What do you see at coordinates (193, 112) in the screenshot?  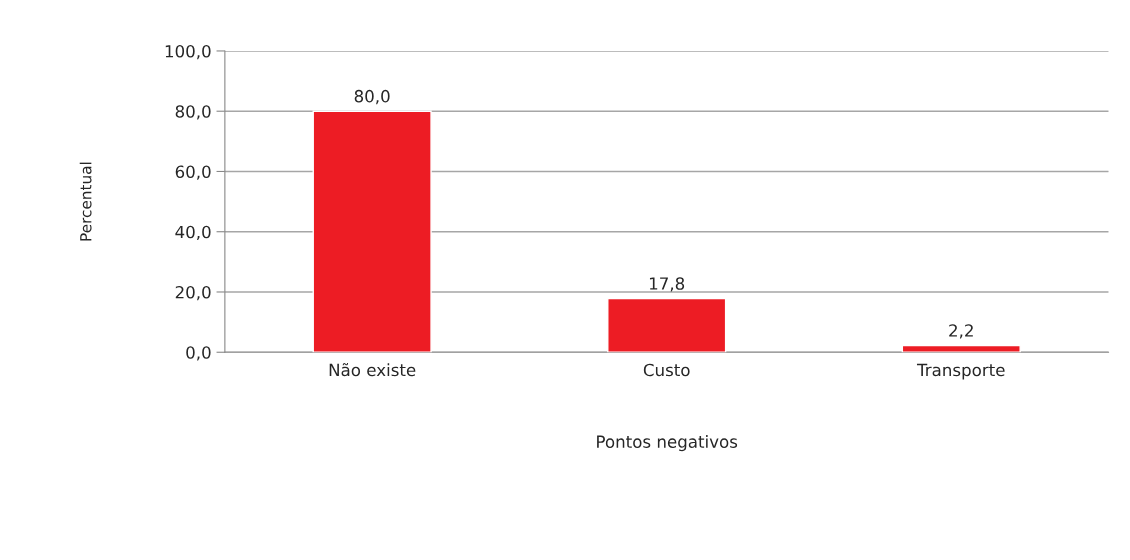 I see `y-tick-label: 80,0` at bounding box center [193, 112].